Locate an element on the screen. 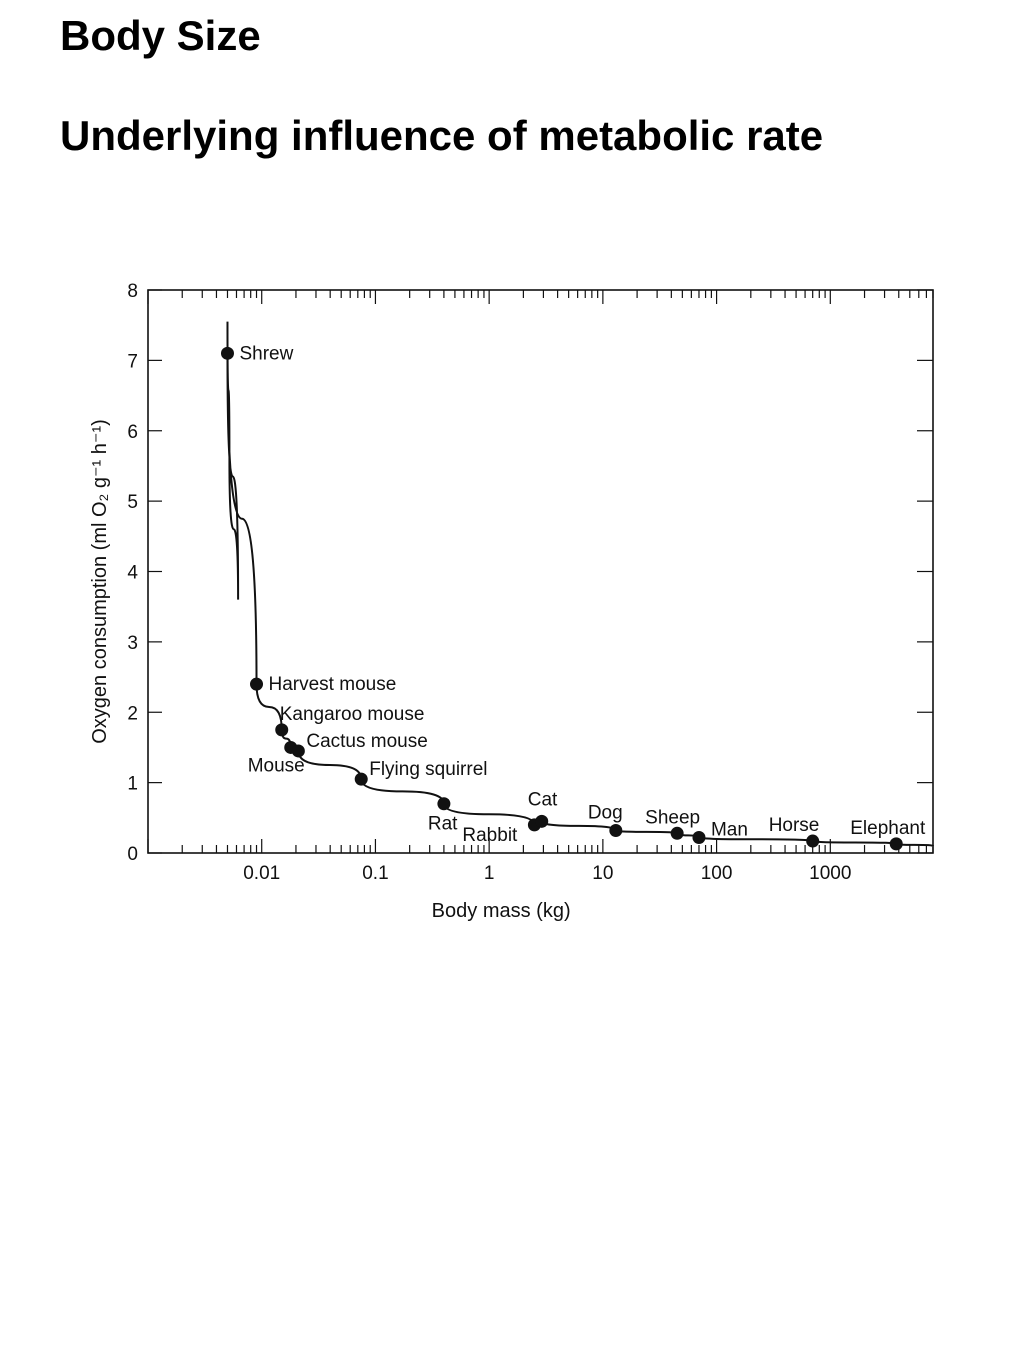 This screenshot has height=1365, width=1024. y-axis-title: Oxygen consumption (ml O₂ g⁻¹ h⁻¹) is located at coordinates (100, 581).